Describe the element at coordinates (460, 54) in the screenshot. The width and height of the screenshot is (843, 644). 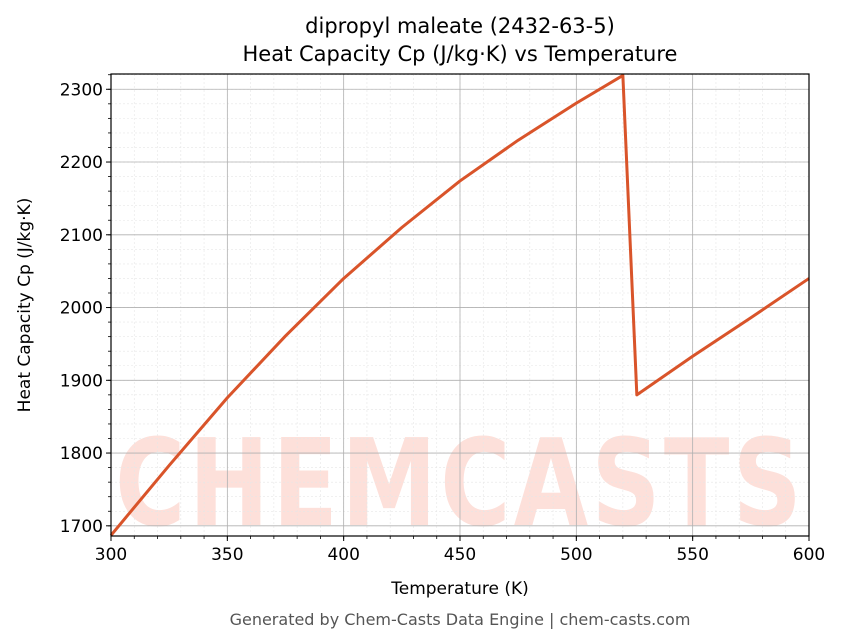
I see `chart-subtitle: Heat Capacity Cp (J/kg·K) vs Temperature` at that location.